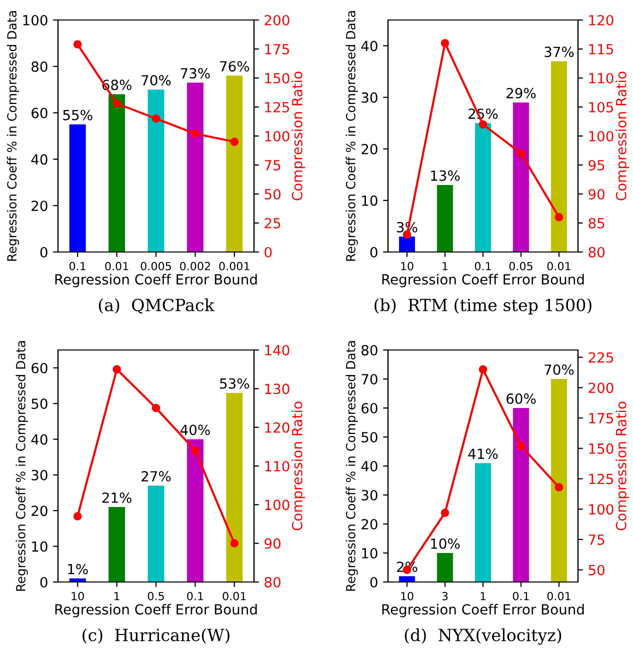  What do you see at coordinates (483, 596) in the screenshot?
I see `x-tick-label: 1` at bounding box center [483, 596].